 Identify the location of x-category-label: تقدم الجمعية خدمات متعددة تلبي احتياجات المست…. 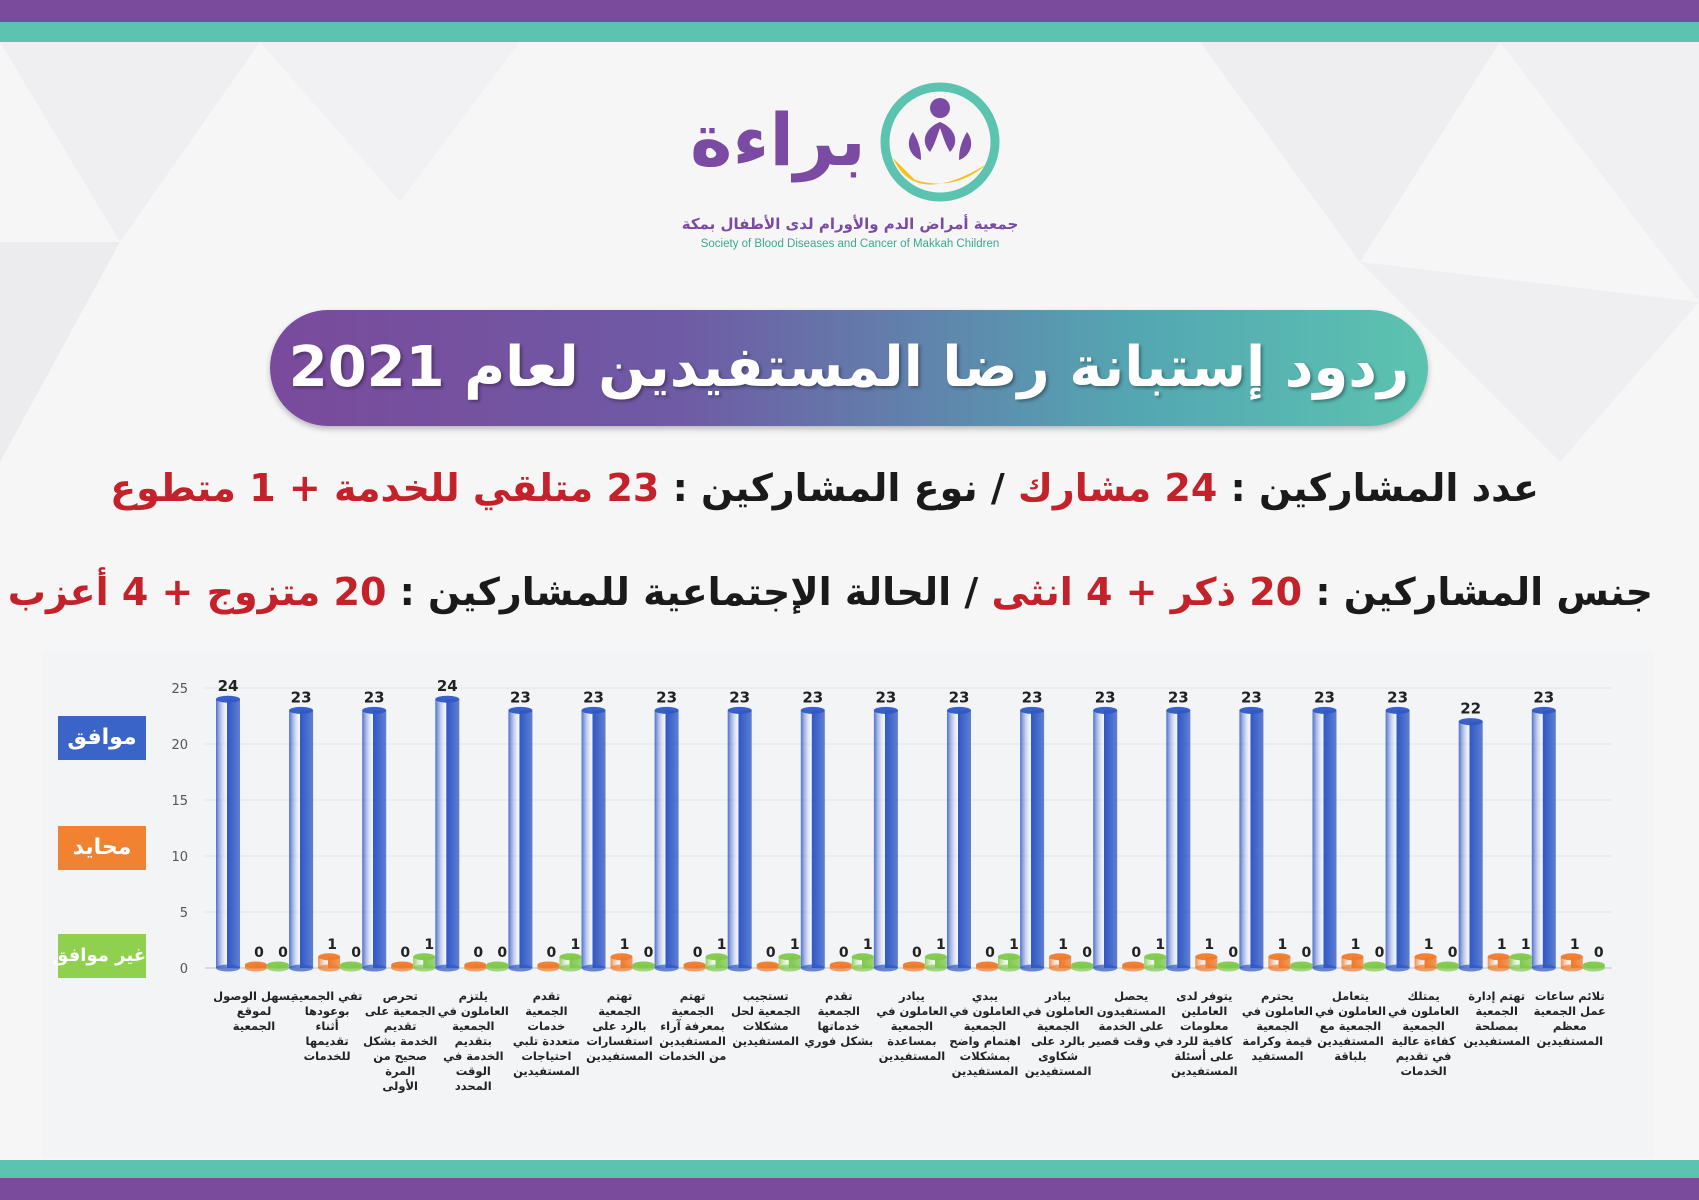
(546, 1033).